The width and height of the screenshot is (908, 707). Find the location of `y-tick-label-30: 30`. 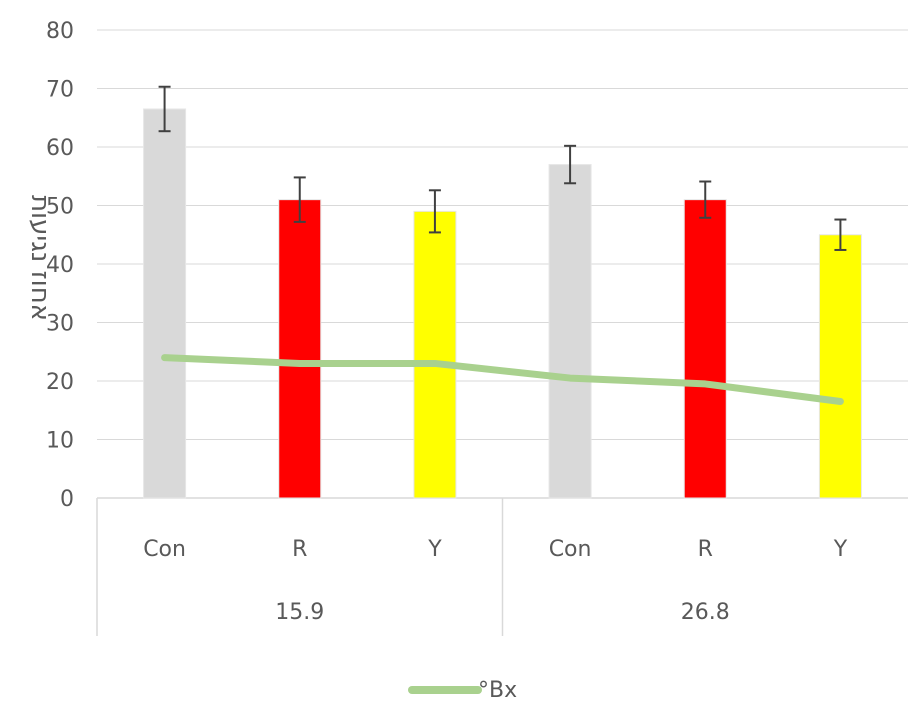

y-tick-label-30: 30 is located at coordinates (60, 324).